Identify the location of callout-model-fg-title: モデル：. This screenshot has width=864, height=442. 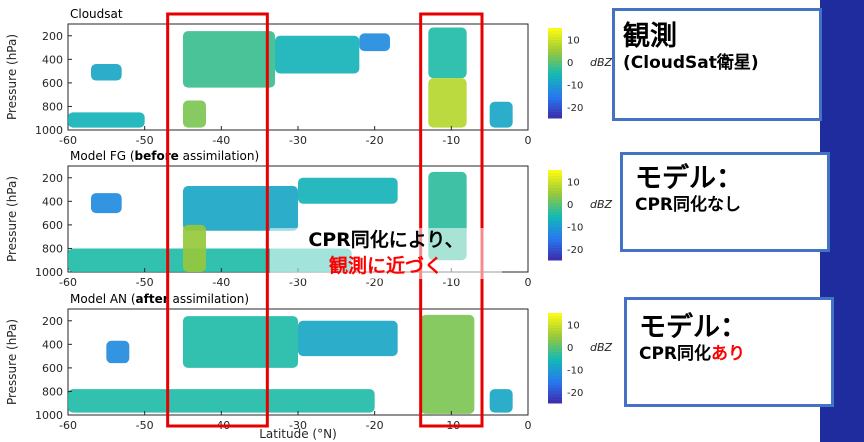
(689, 178).